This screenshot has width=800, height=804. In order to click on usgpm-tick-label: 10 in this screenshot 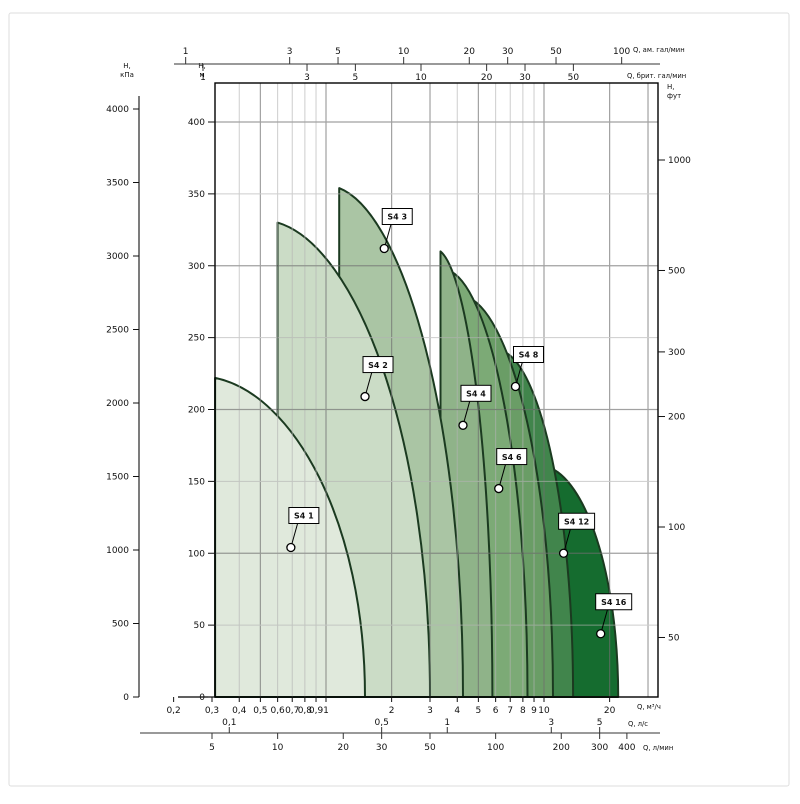, I will do `click(404, 52)`.